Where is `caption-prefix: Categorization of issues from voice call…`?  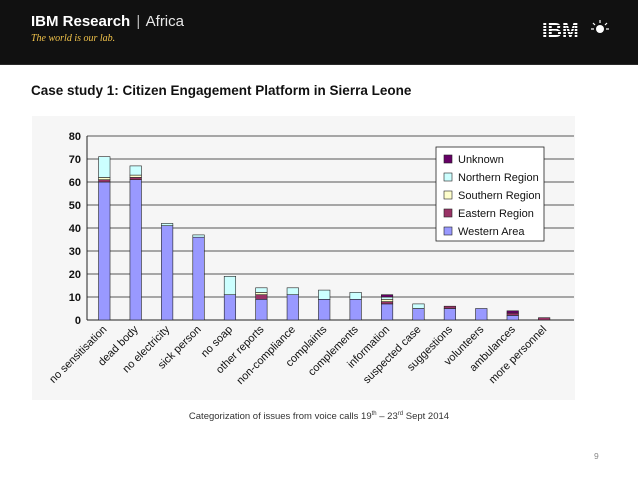 caption-prefix: Categorization of issues from voice call… is located at coordinates (280, 417).